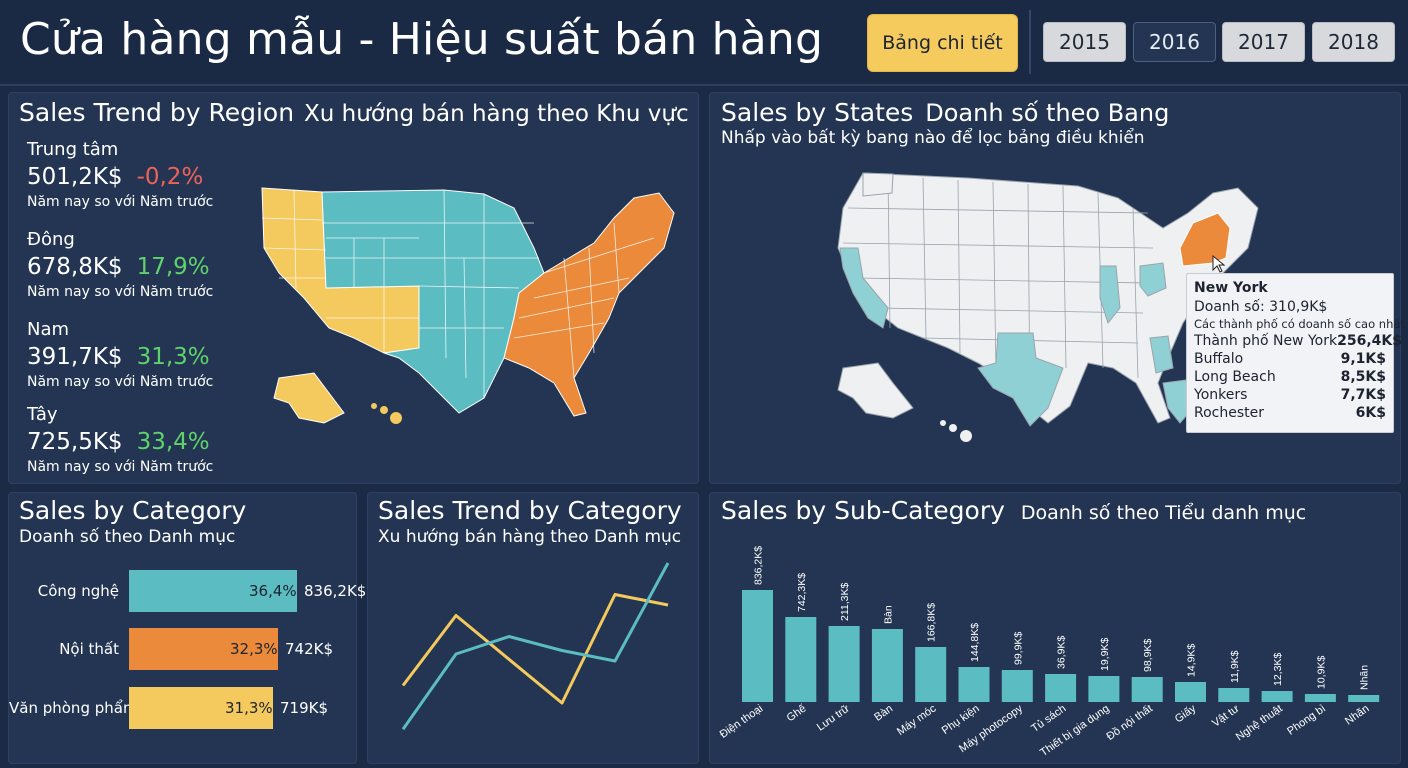 This screenshot has height=768, width=1408. Describe the element at coordinates (817, 112) in the screenshot. I see `states-title-en: Sales by States` at that location.